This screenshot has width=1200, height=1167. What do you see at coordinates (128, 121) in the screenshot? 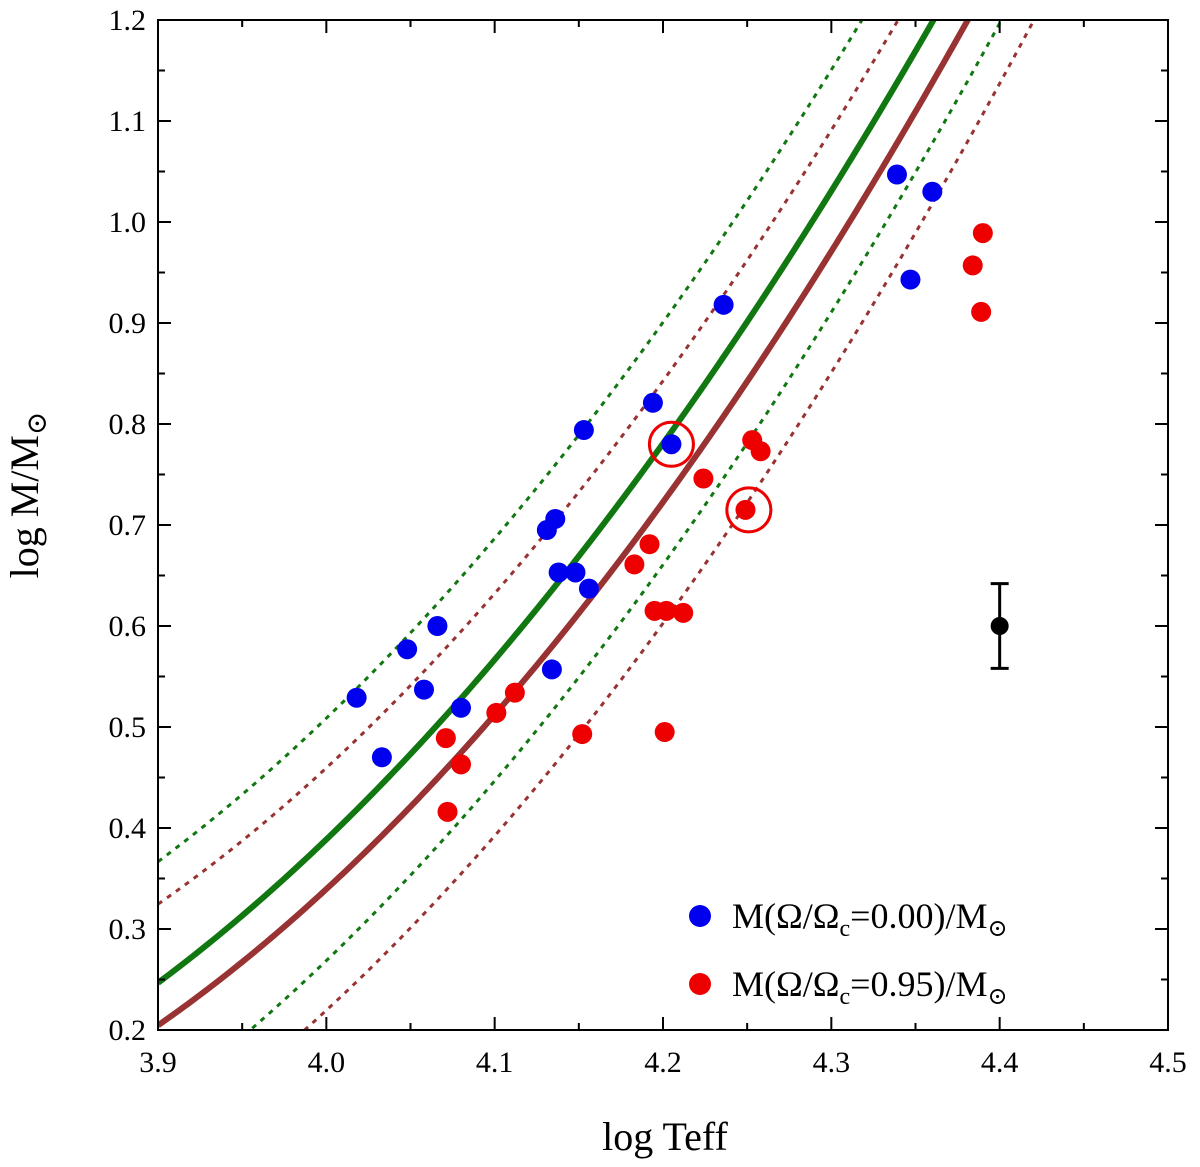
I see `y-tick-label-9: 1.1` at bounding box center [128, 121].